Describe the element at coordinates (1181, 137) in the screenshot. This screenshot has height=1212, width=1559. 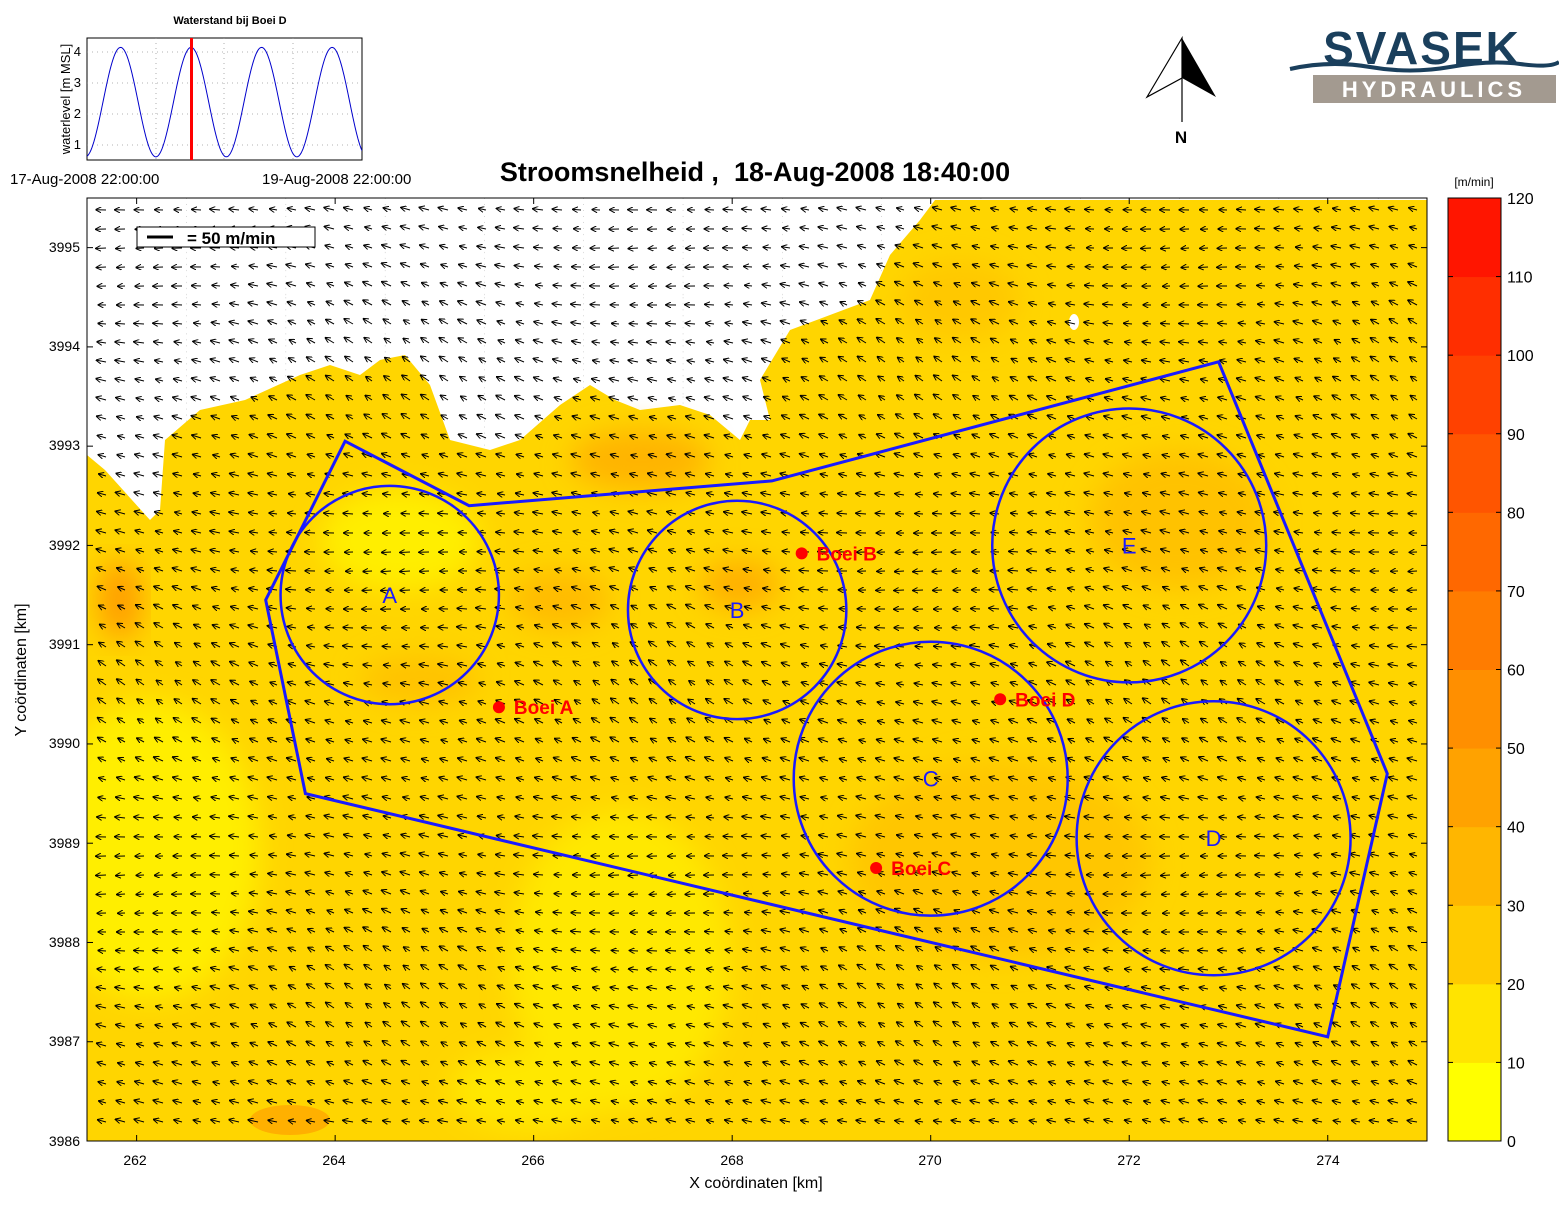
I see `north-arrow-label: N` at that location.